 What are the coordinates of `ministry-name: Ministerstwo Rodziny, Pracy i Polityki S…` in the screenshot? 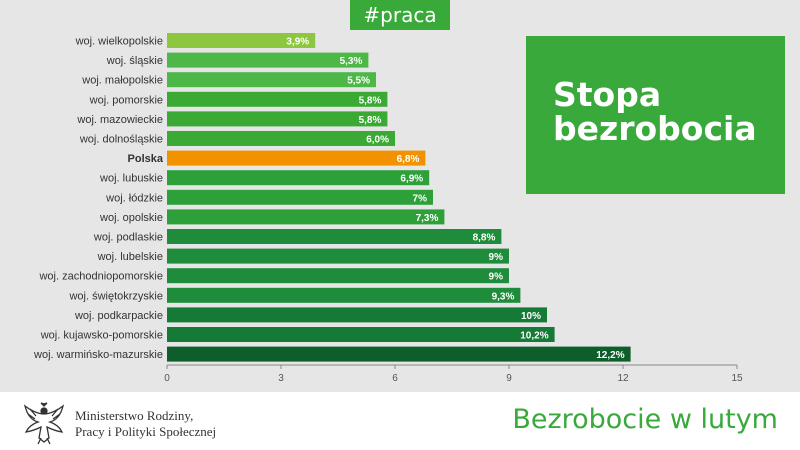 It's located at (145, 424).